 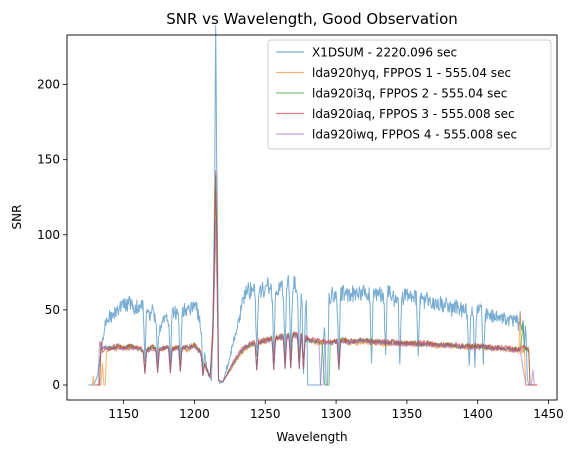 What do you see at coordinates (194, 414) in the screenshot?
I see `x-tick-label: 1200` at bounding box center [194, 414].